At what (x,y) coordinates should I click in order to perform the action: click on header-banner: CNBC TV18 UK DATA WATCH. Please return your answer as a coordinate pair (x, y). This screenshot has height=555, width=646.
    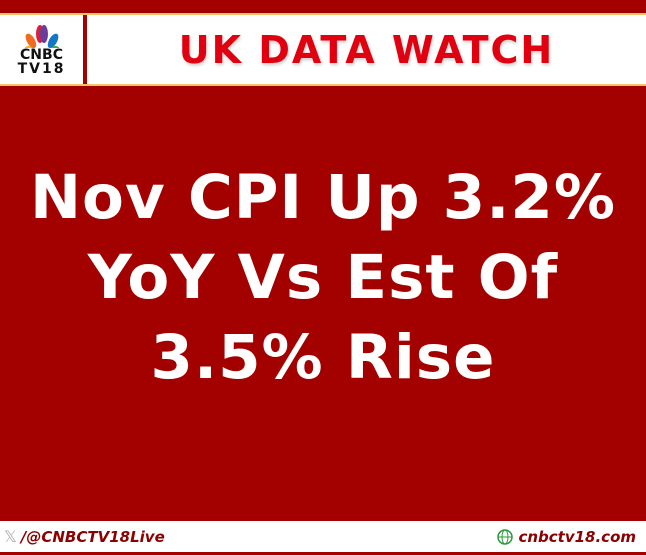
    Looking at the image, I should click on (323, 49).